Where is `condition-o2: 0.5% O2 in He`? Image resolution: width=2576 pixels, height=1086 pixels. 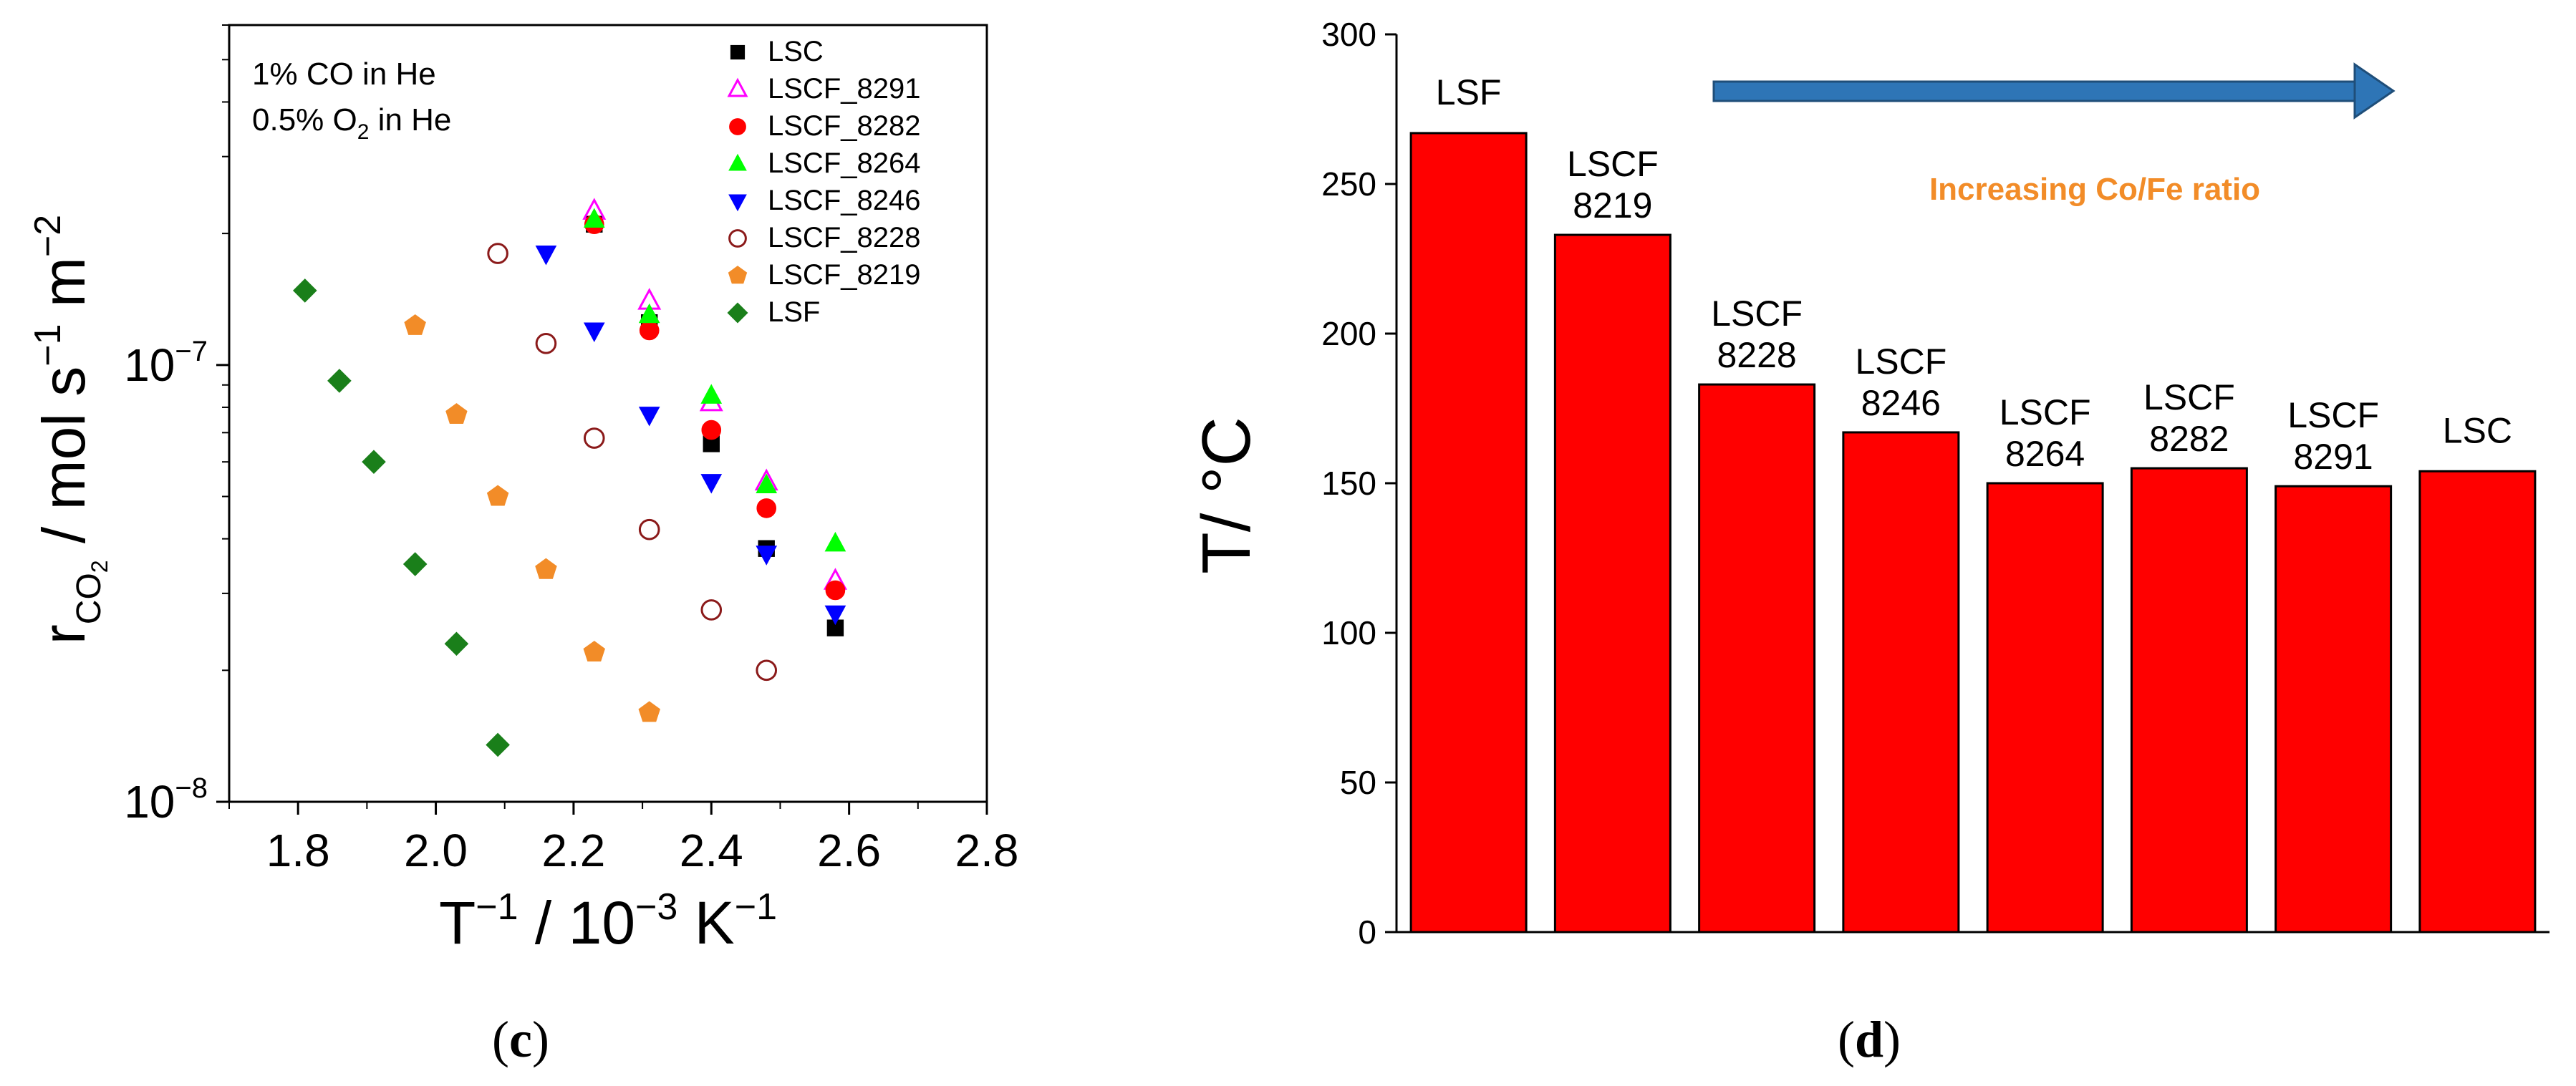
condition-o2: 0.5% O2 in He is located at coordinates (351, 123).